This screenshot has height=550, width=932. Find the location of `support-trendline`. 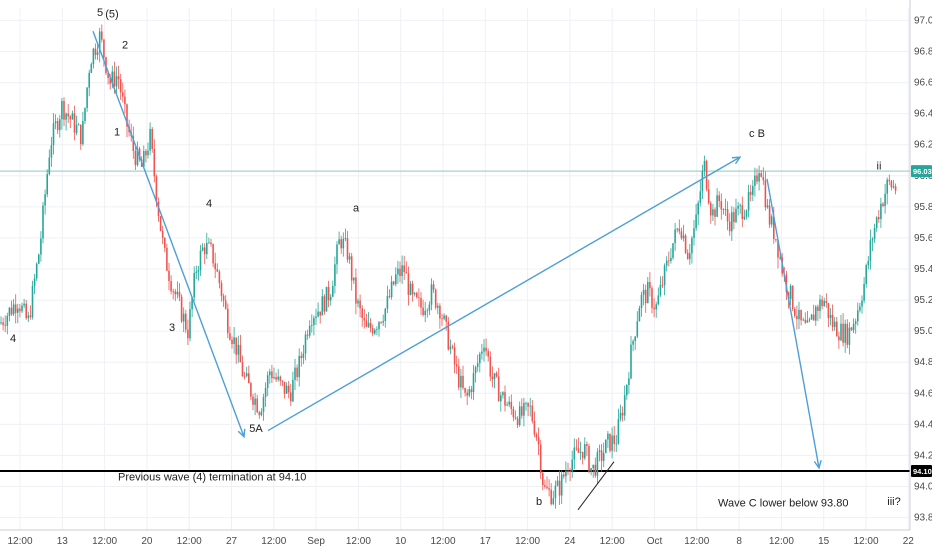

support-trendline is located at coordinates (596, 486).